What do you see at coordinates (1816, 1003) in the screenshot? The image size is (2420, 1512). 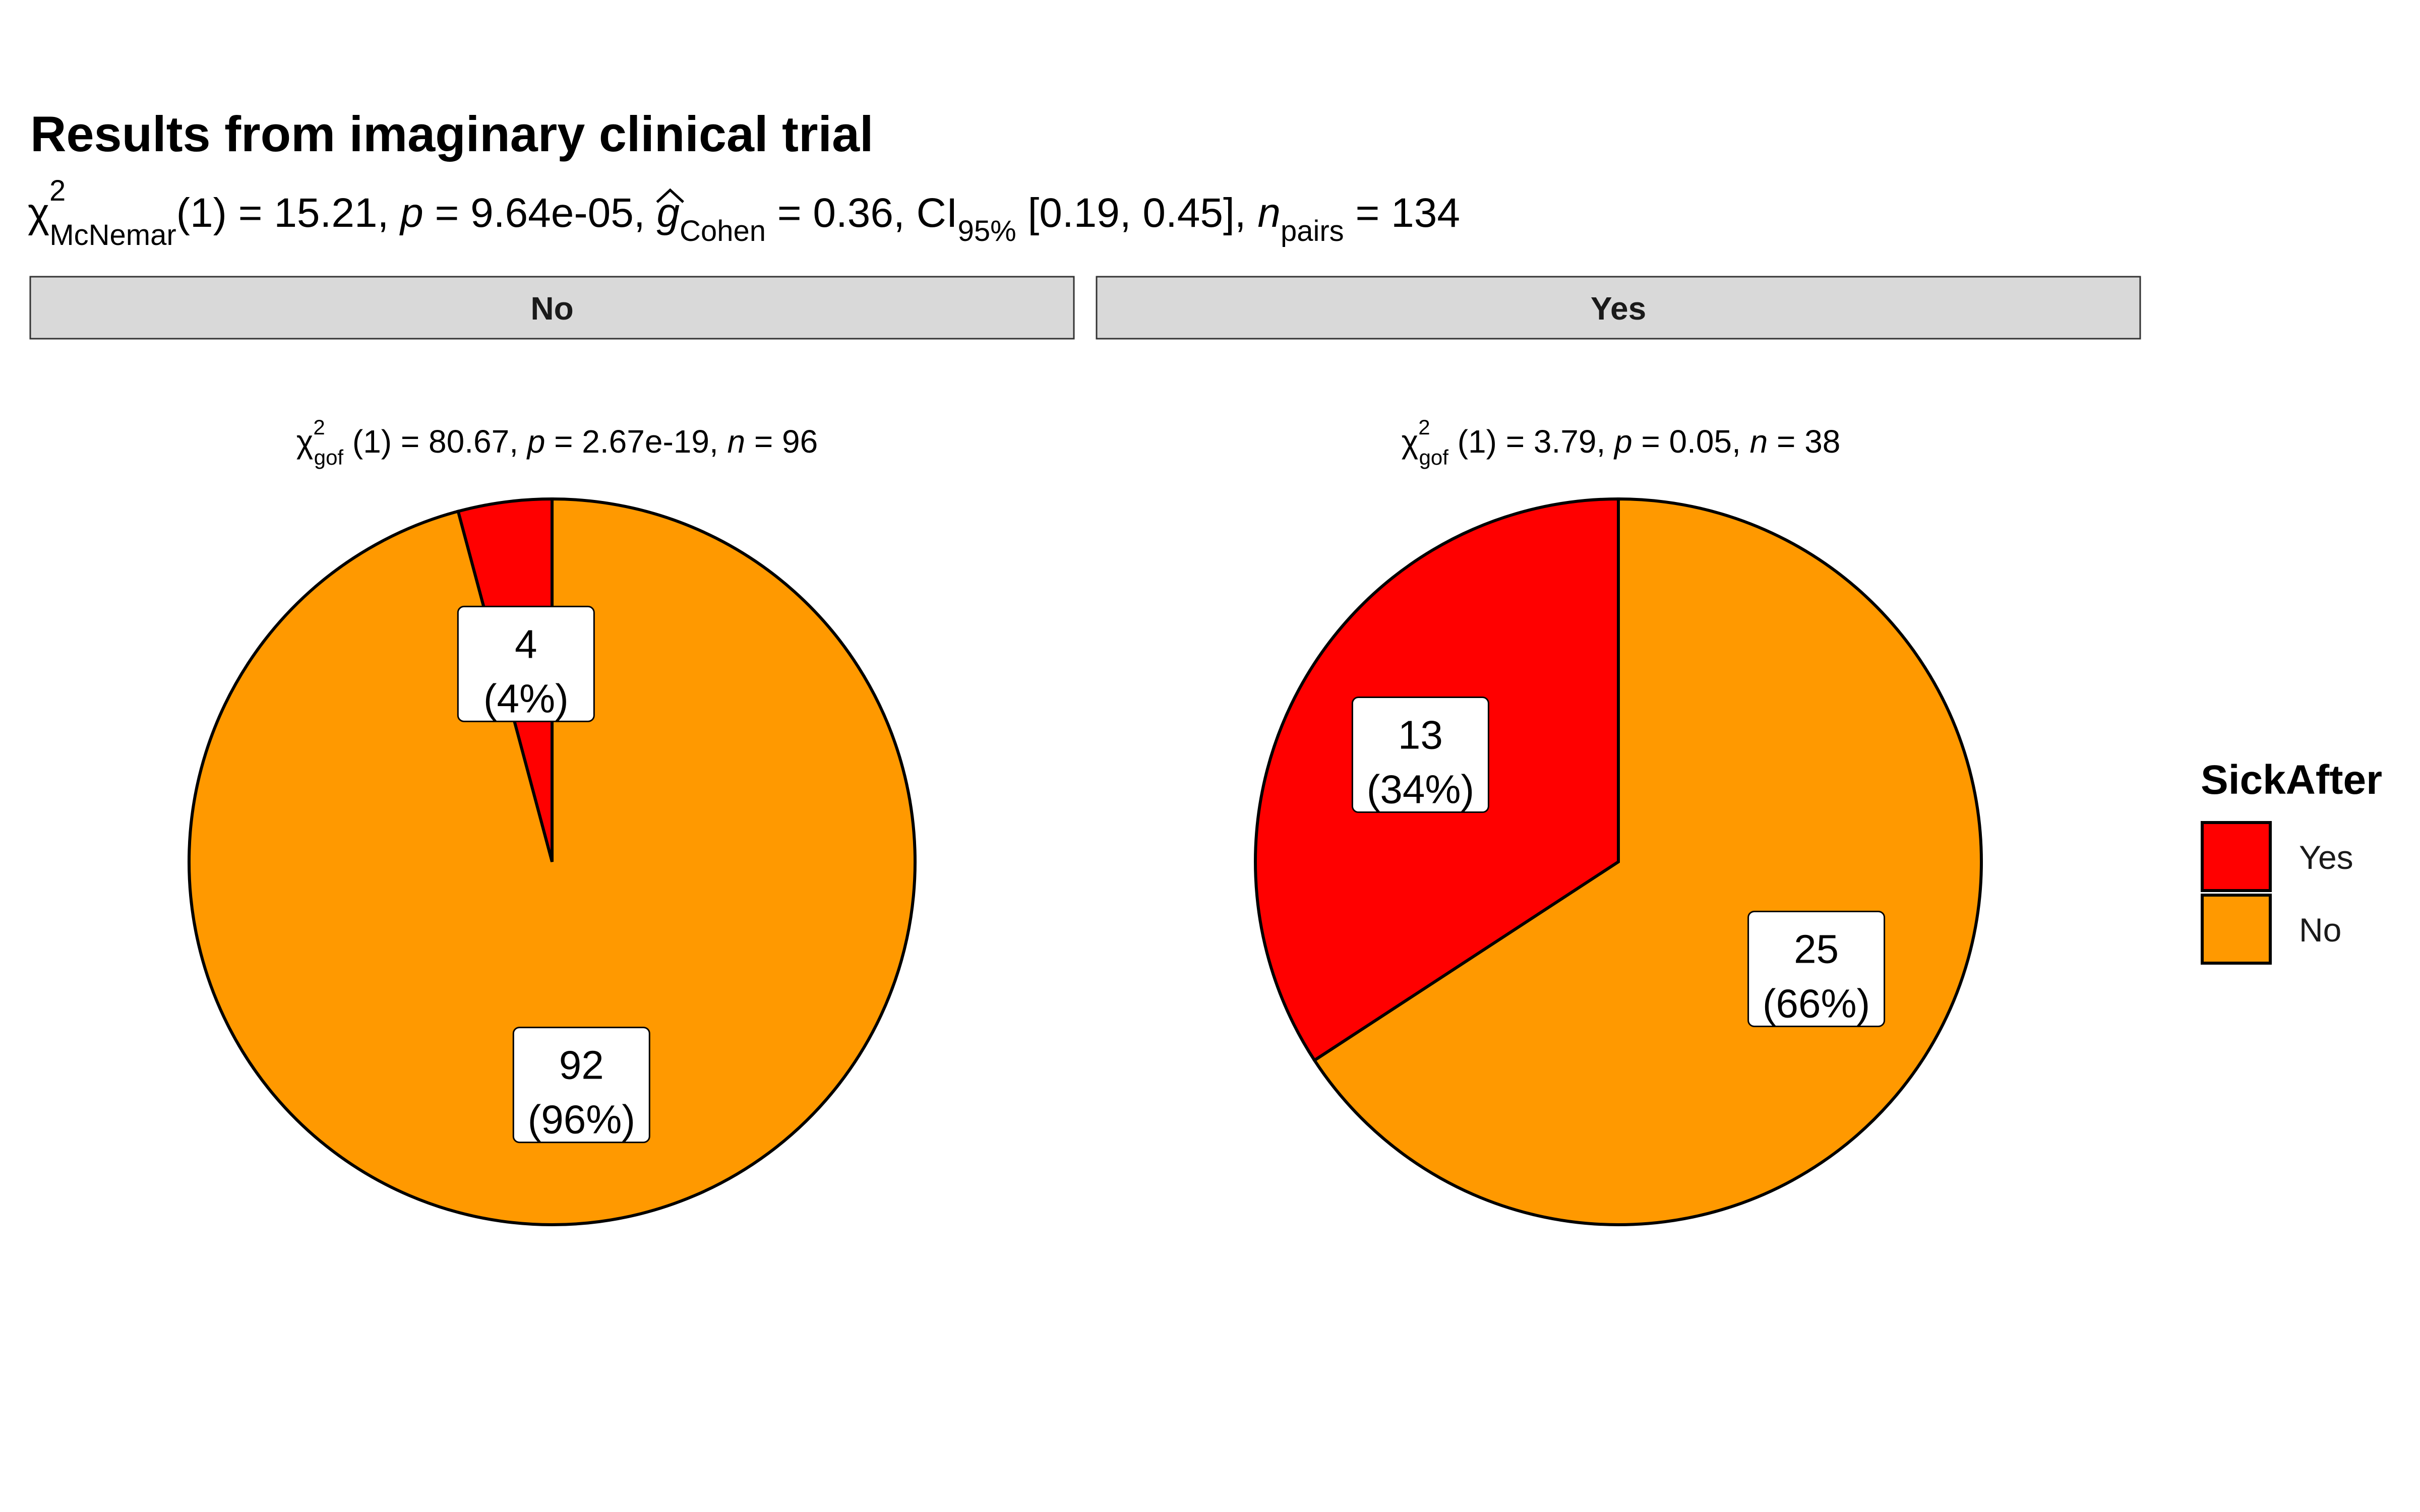 I see `slice-percent-label: (66%)` at bounding box center [1816, 1003].